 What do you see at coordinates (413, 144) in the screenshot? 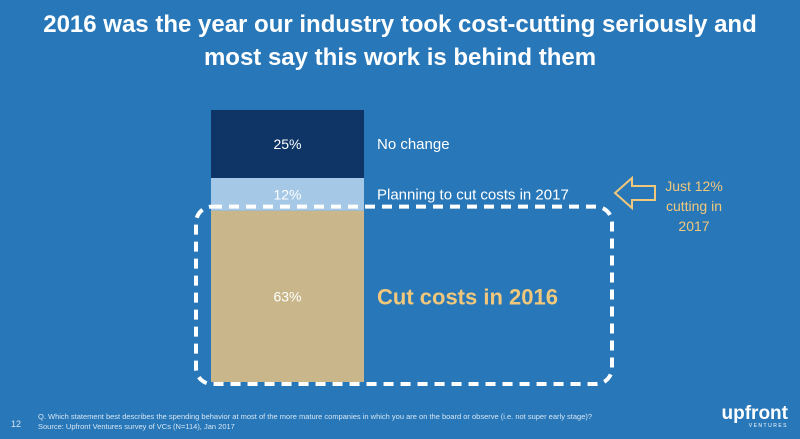
I see `series-label-no-change: No change` at bounding box center [413, 144].